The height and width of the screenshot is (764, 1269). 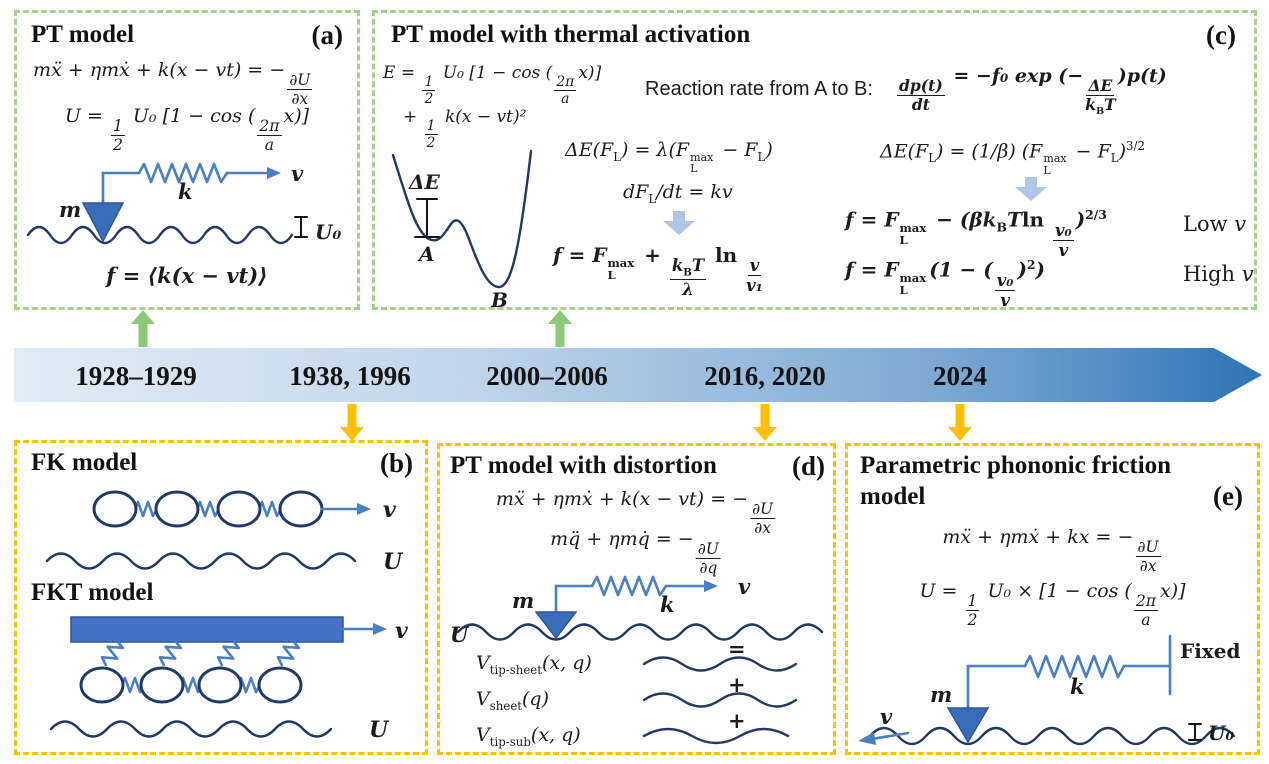 What do you see at coordinates (143, 328) in the screenshot?
I see `green-up-arrow-a` at bounding box center [143, 328].